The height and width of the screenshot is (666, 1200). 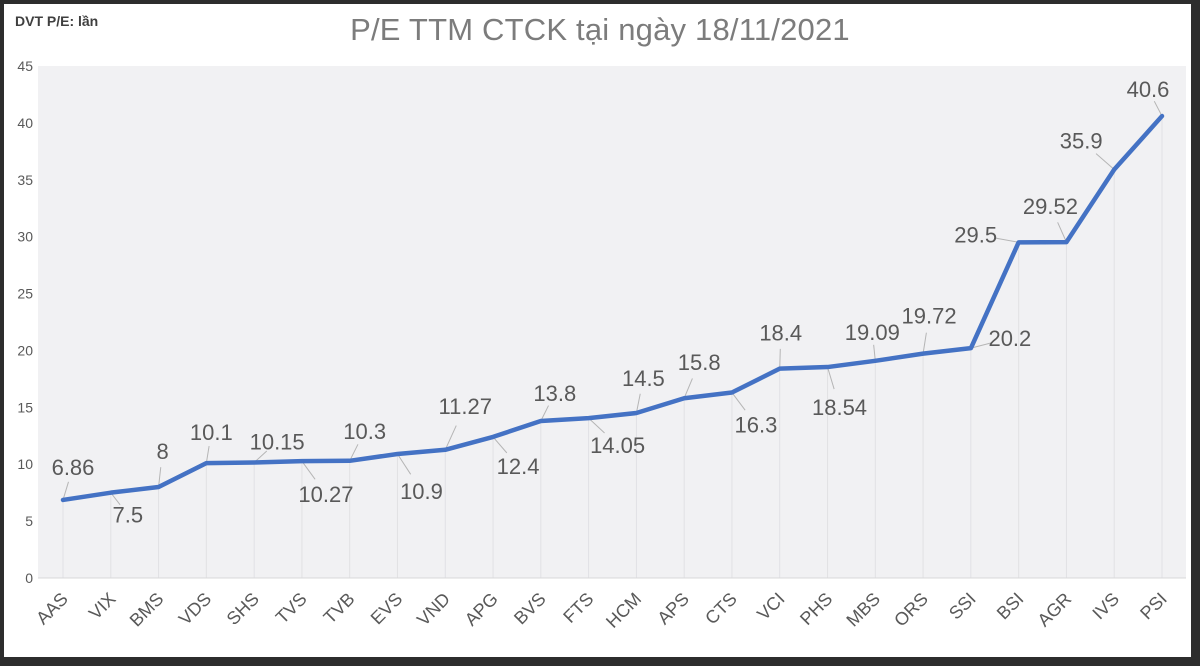 What do you see at coordinates (518, 466) in the screenshot?
I see `data-label: 12.4` at bounding box center [518, 466].